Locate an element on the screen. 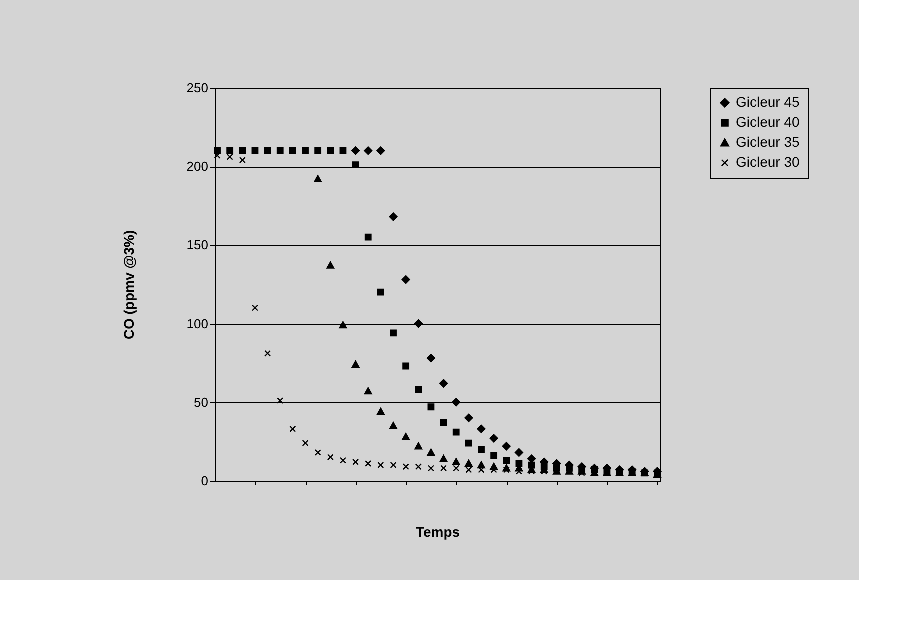 The width and height of the screenshot is (901, 623). x-axis-title: Temps is located at coordinates (438, 532).